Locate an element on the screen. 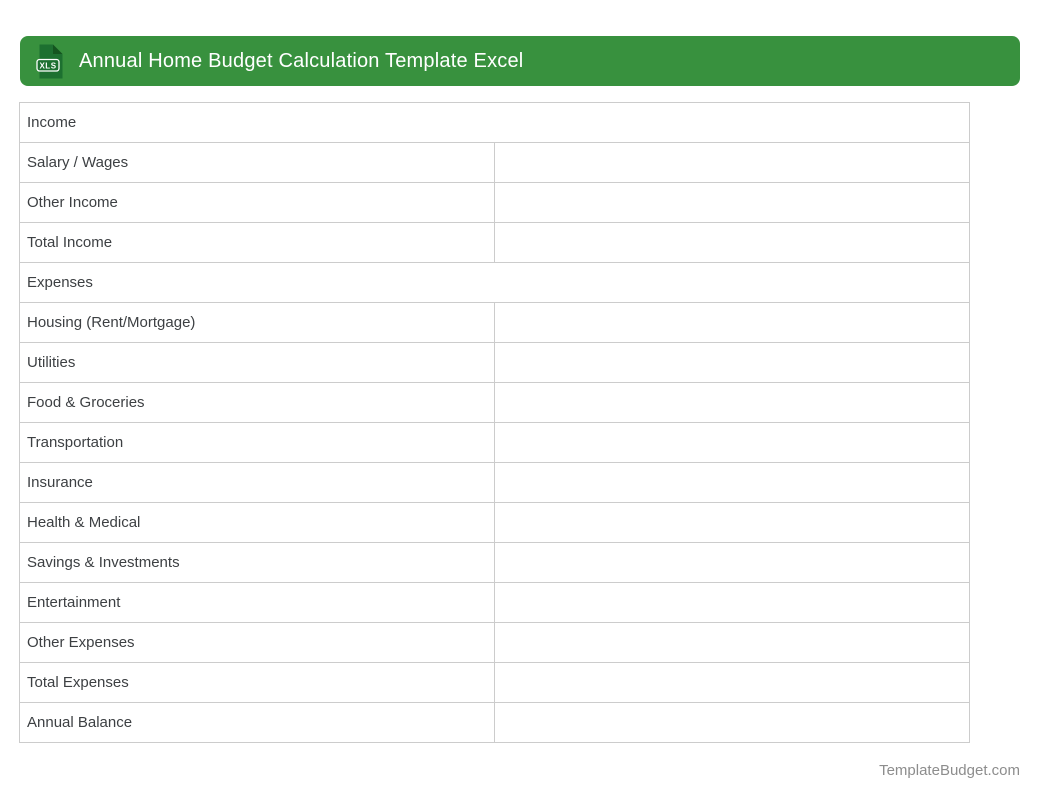 This screenshot has height=800, width=1040. table-row-insurance: Insurance is located at coordinates (494, 482).